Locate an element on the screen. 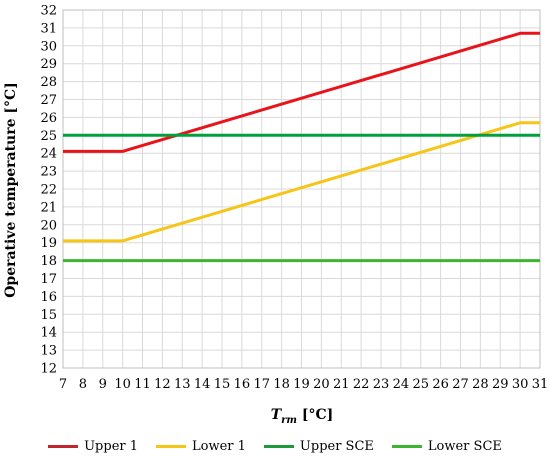  x-tick-label: 17 is located at coordinates (261, 384).